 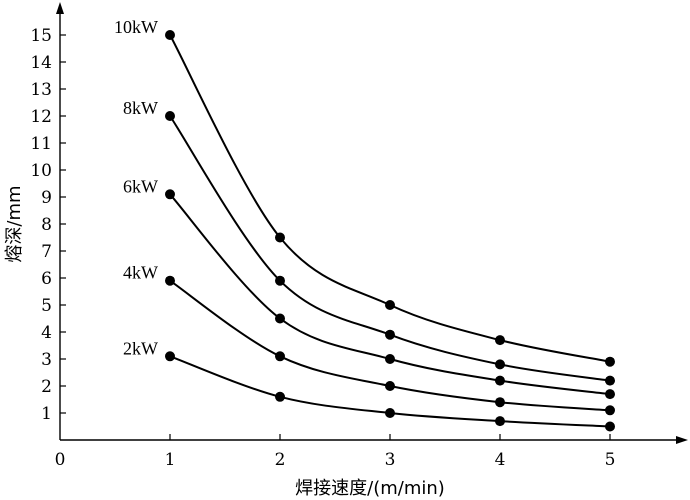 I want to click on y-tick-label: 7, so click(x=46, y=252).